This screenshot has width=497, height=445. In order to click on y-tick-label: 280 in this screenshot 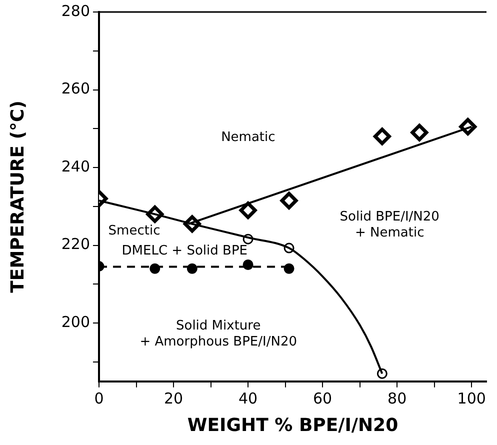, I will do `click(75, 11)`.